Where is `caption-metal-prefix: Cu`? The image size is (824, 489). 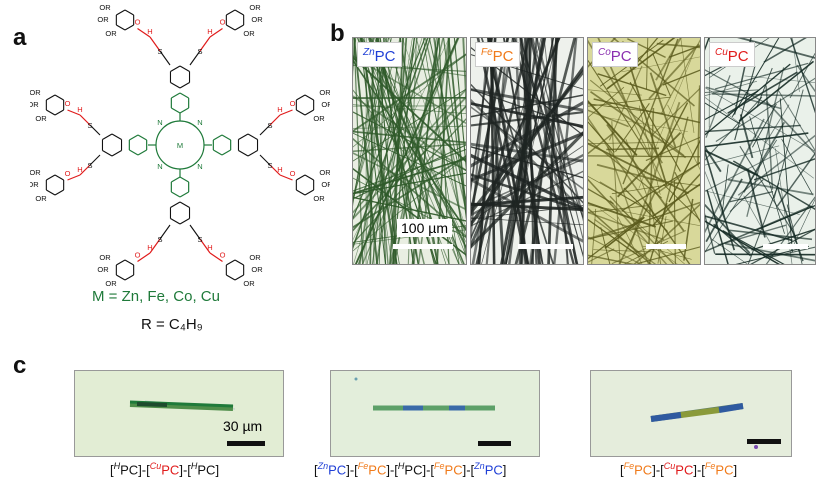 caption-metal-prefix: Cu is located at coordinates (669, 466).